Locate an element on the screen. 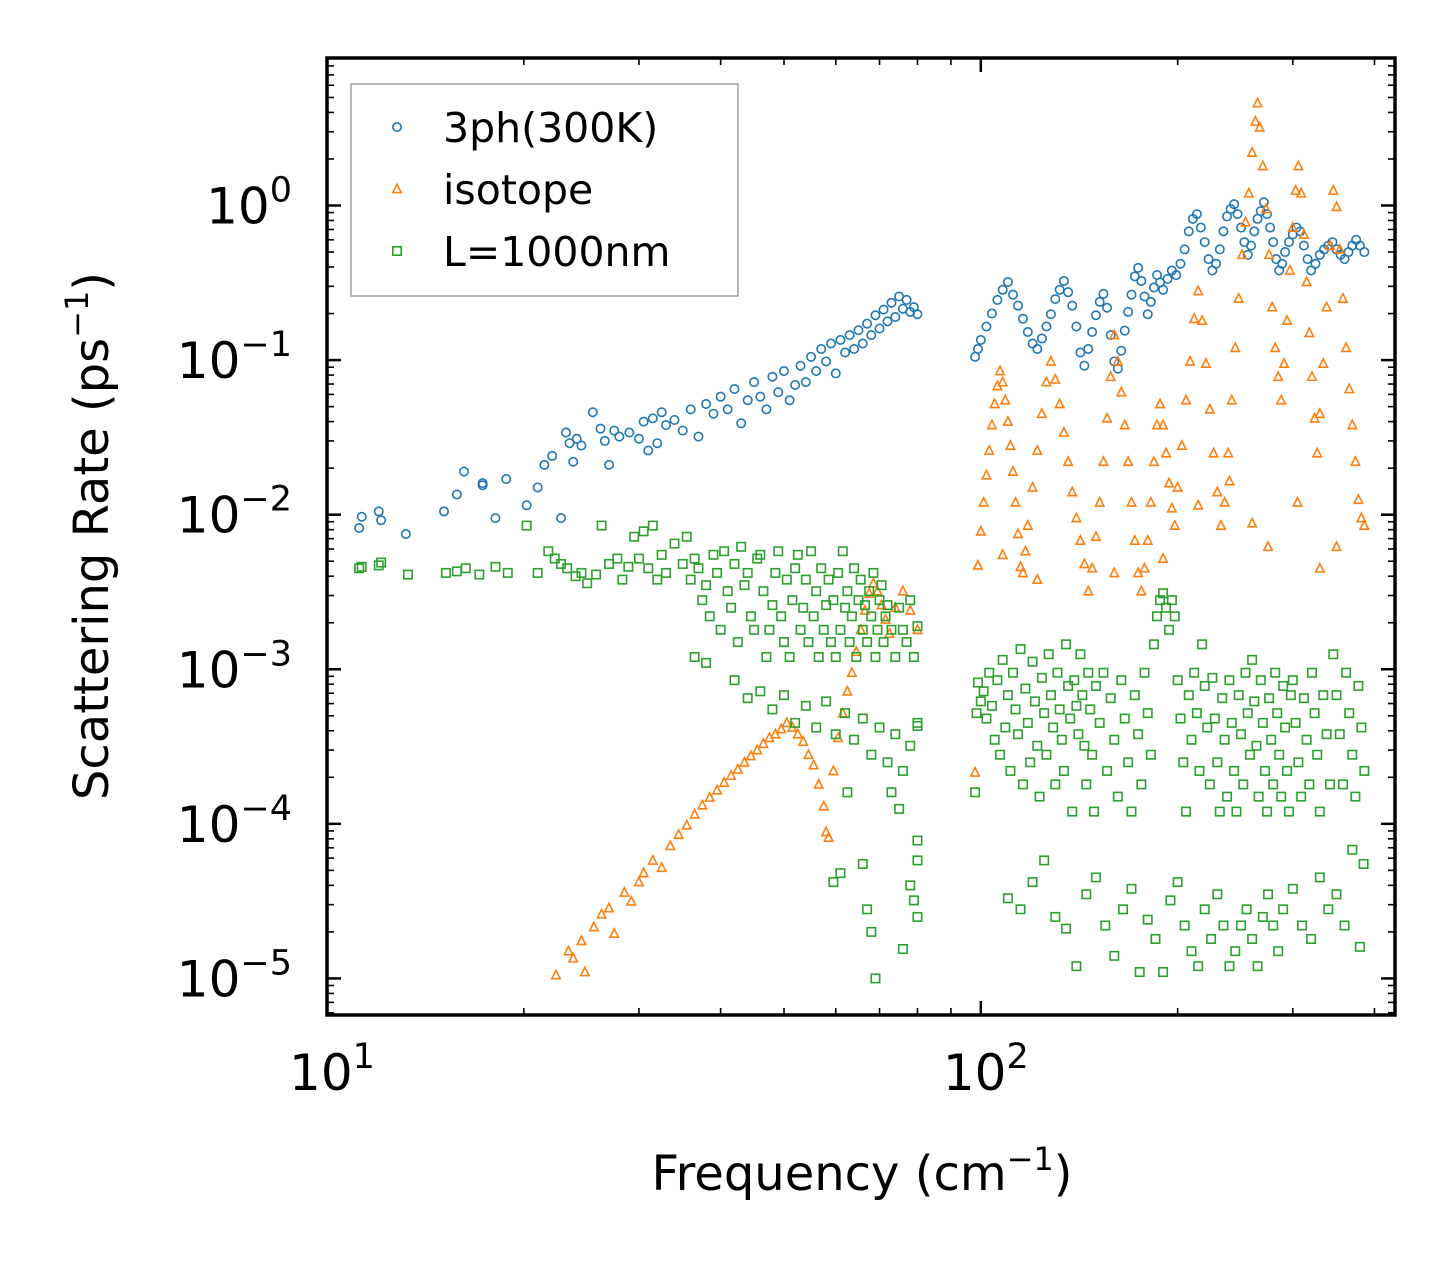 The height and width of the screenshot is (1265, 1455). x-tick-label-base: 10 is located at coordinates (321, 1073).